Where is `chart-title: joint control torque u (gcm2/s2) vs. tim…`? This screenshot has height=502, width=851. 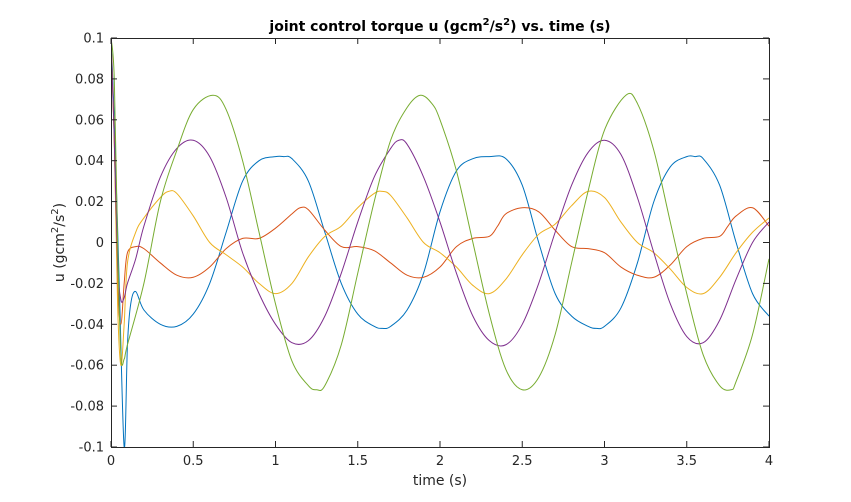 chart-title: joint control torque u (gcm2/s2) vs. tim… is located at coordinates (439, 26).